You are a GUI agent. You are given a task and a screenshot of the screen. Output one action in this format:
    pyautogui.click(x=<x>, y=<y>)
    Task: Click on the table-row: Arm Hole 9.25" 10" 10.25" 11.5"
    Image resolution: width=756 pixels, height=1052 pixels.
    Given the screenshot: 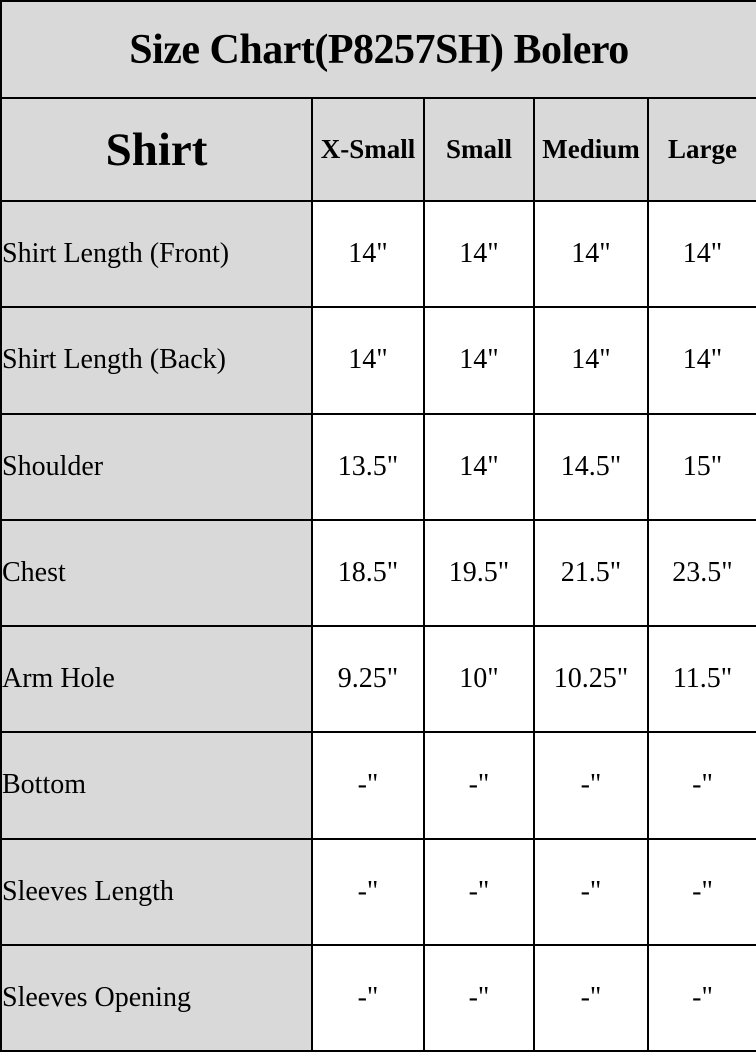 What is the action you would take?
    pyautogui.click(x=378, y=679)
    